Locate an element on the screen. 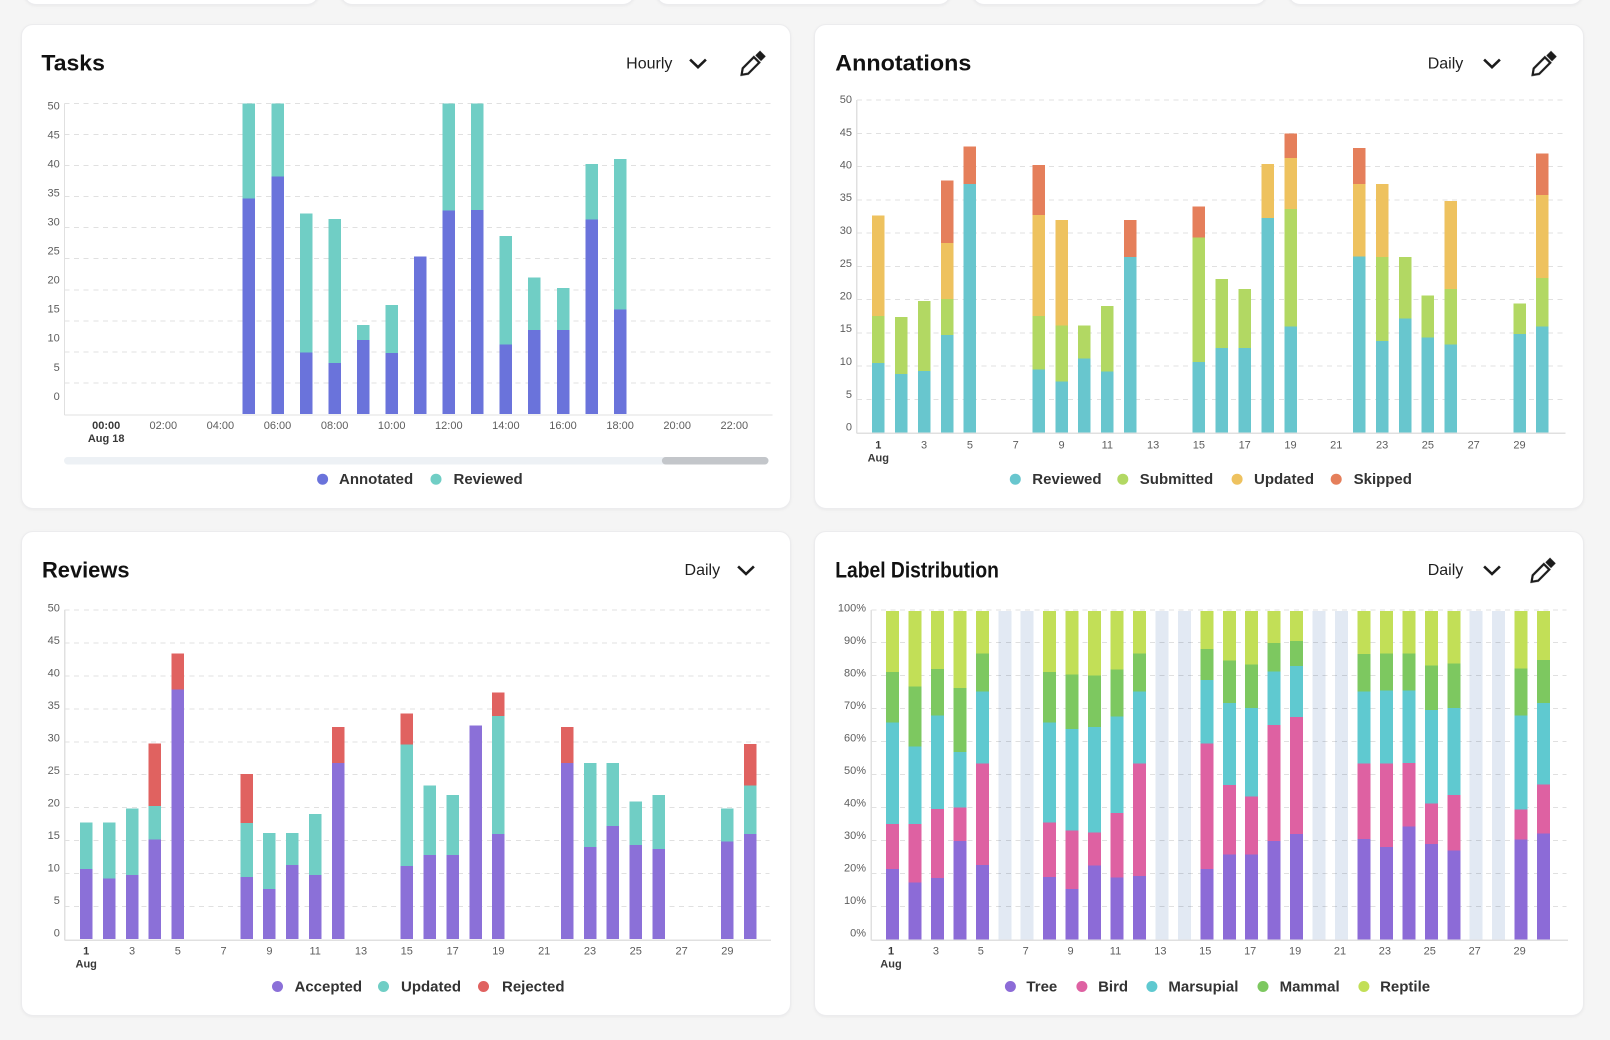  svg-text: Submitted is located at coordinates (1176, 479).